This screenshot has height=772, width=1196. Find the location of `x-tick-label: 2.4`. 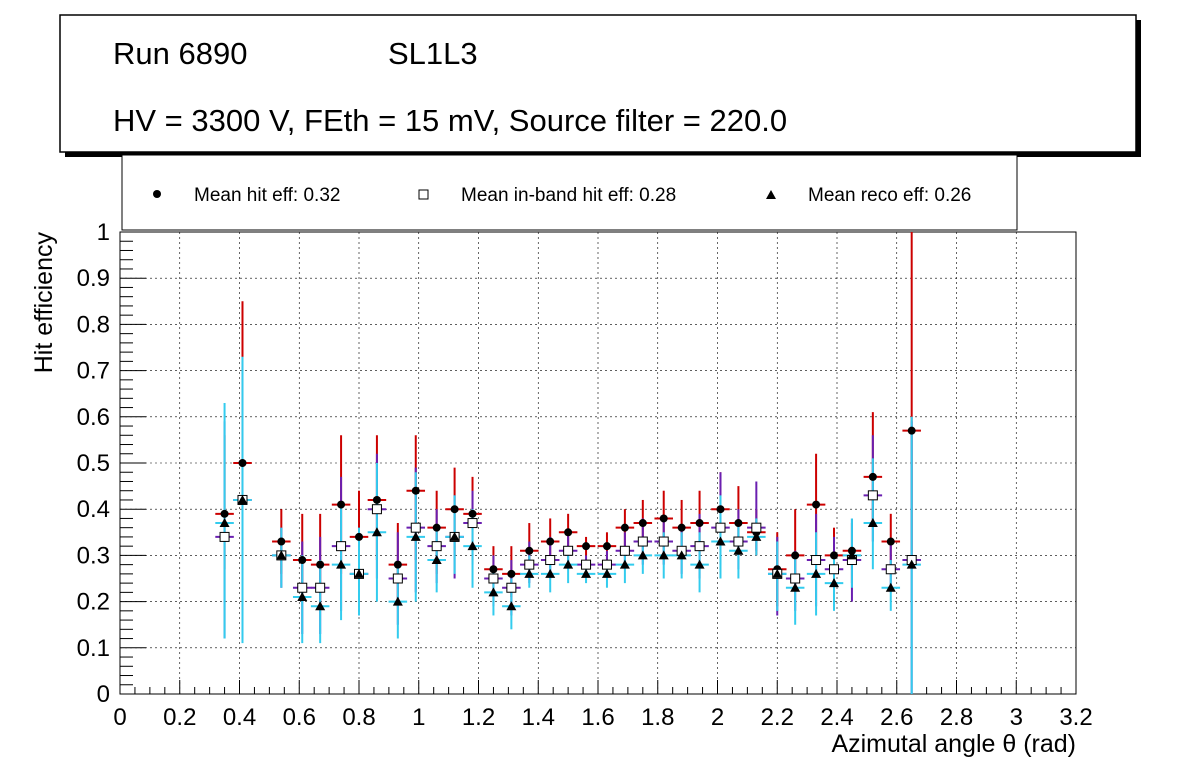

x-tick-label: 2.4 is located at coordinates (836, 717).